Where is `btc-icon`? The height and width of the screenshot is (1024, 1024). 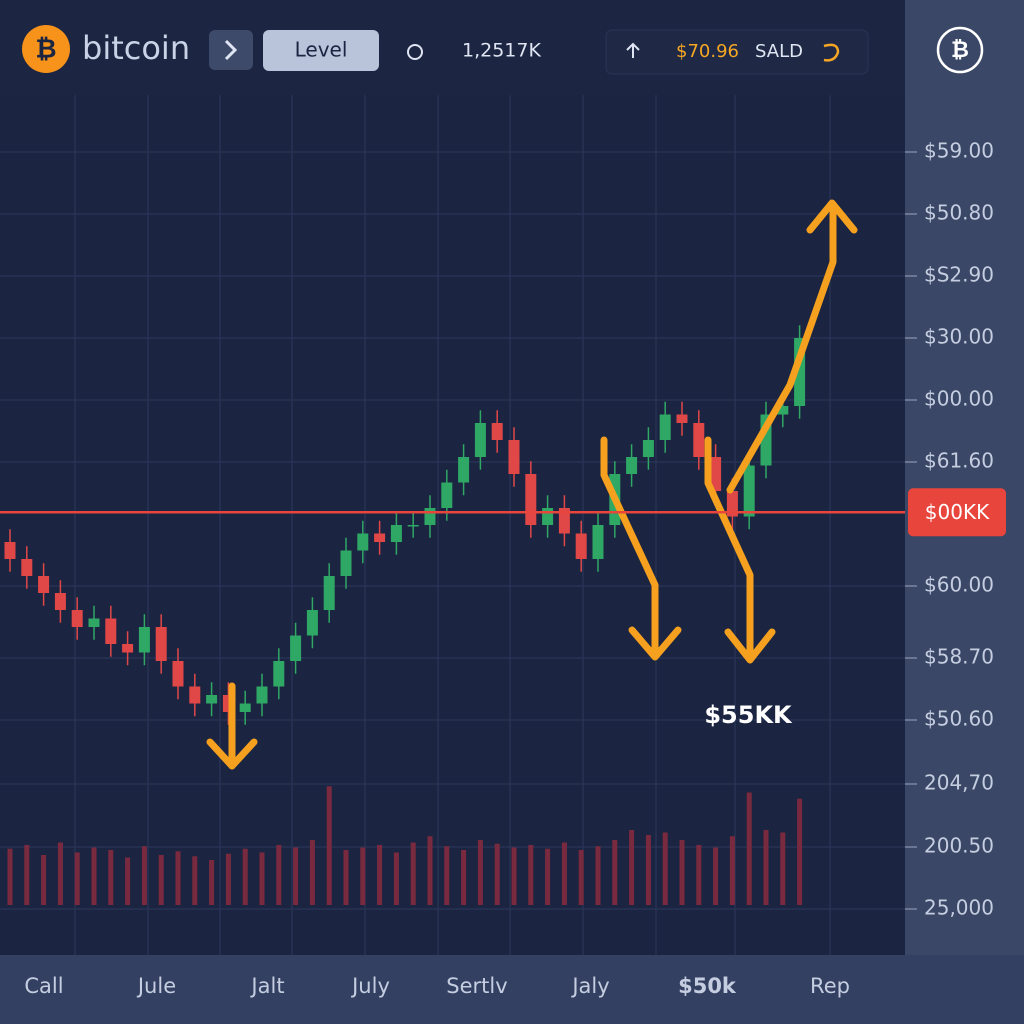
btc-icon is located at coordinates (960, 50).